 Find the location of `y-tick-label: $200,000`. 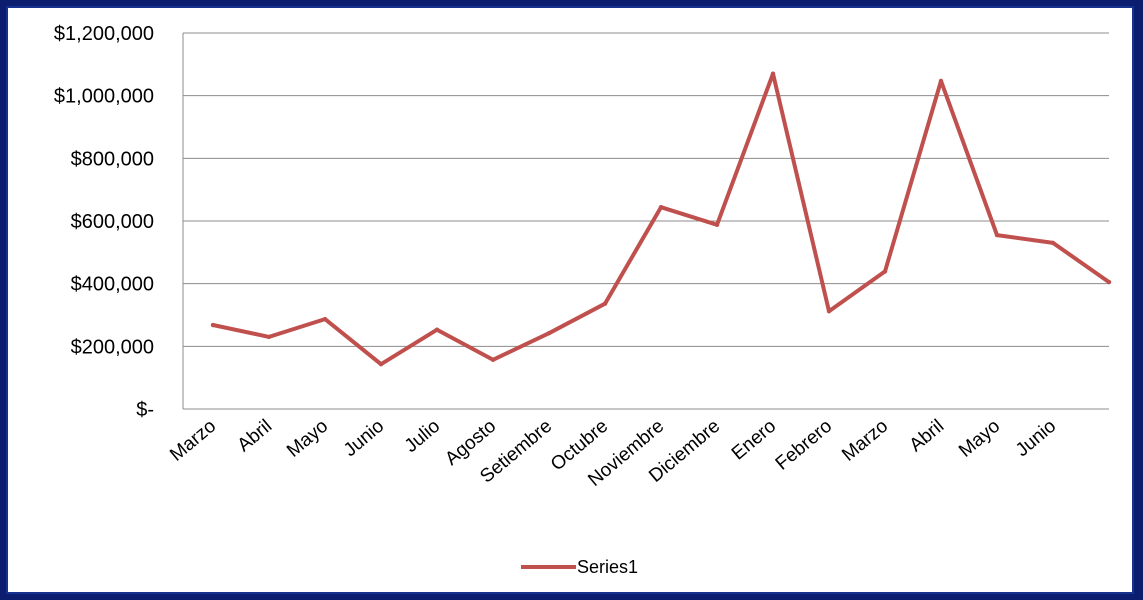

y-tick-label: $200,000 is located at coordinates (112, 347).